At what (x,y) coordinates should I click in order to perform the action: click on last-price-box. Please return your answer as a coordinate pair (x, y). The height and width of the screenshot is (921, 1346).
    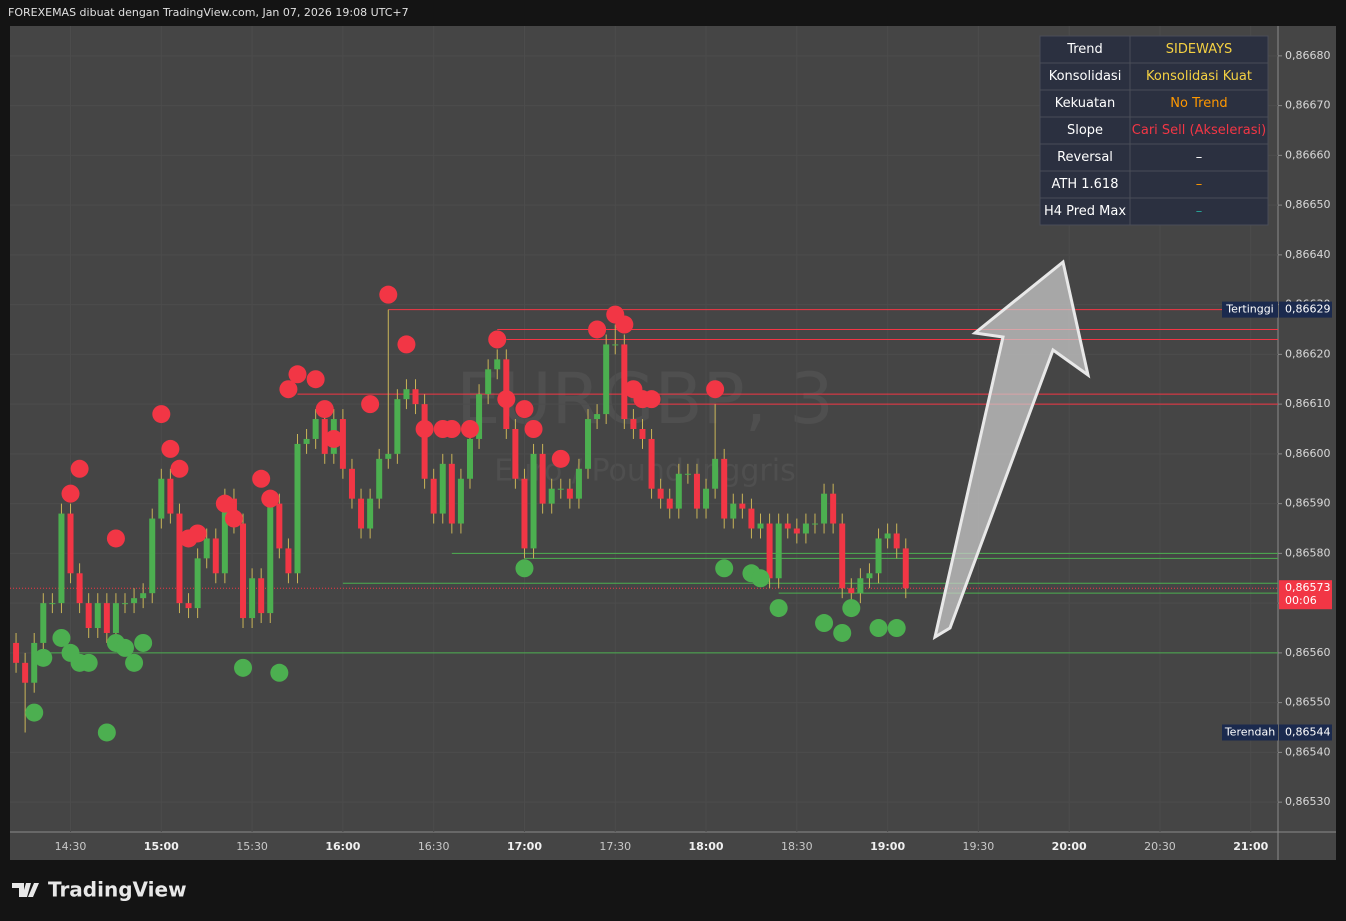
    Looking at the image, I should click on (1305, 595).